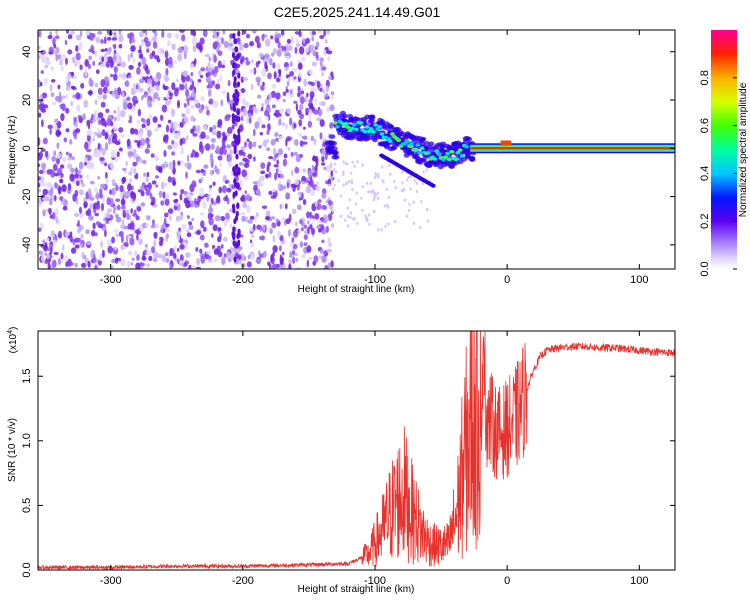 The image size is (750, 600). What do you see at coordinates (375, 581) in the screenshot?
I see `snr-xtick-label: -100` at bounding box center [375, 581].